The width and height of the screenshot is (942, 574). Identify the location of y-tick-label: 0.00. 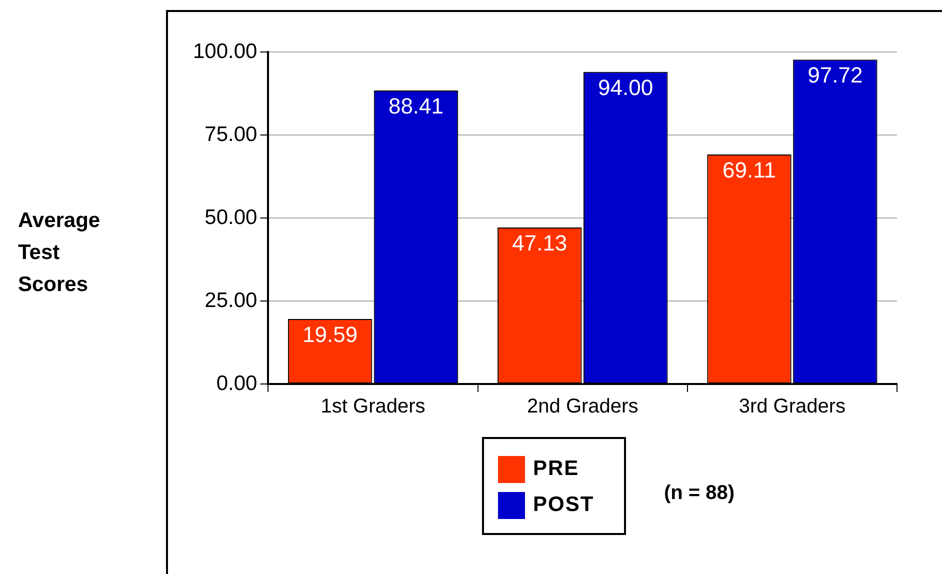
(237, 383).